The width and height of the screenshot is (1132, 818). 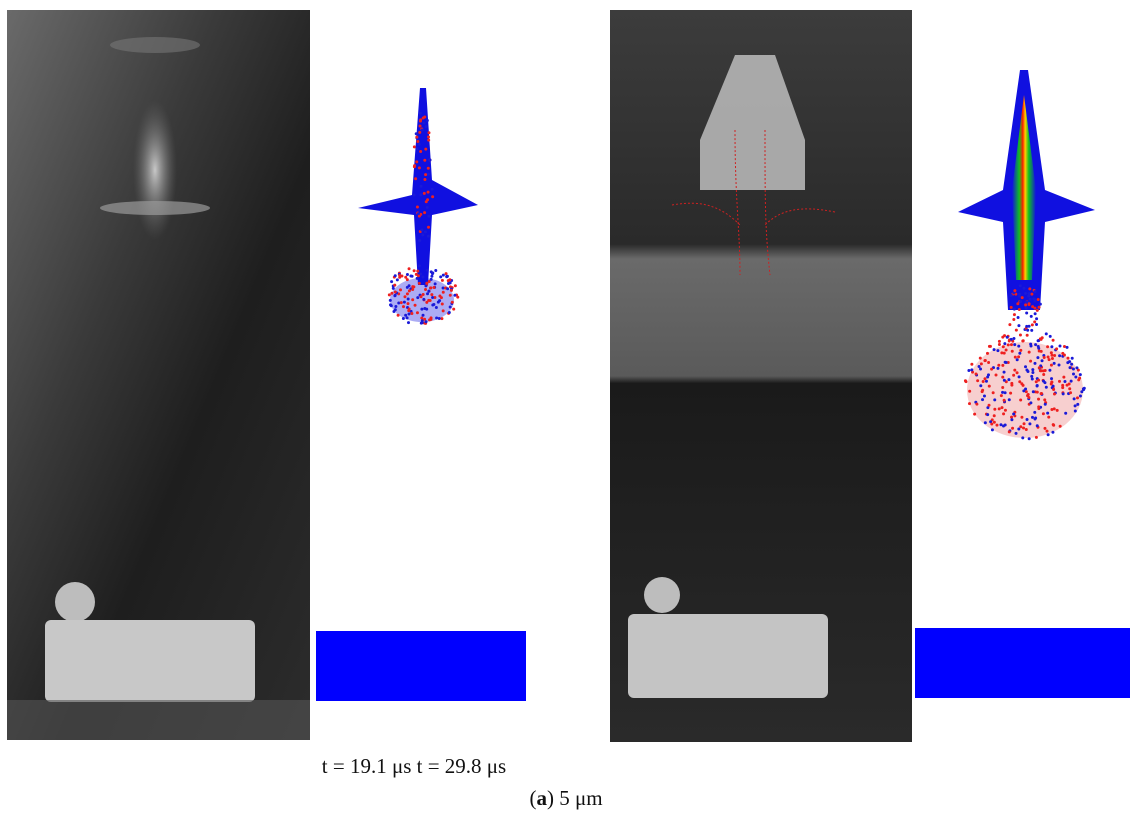 I want to click on sphere, so click(x=662, y=595).